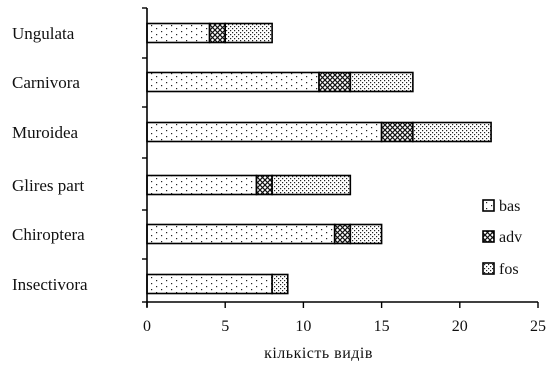 This screenshot has height=374, width=551. Describe the element at coordinates (303, 326) in the screenshot. I see `x-tick-label: 10` at that location.